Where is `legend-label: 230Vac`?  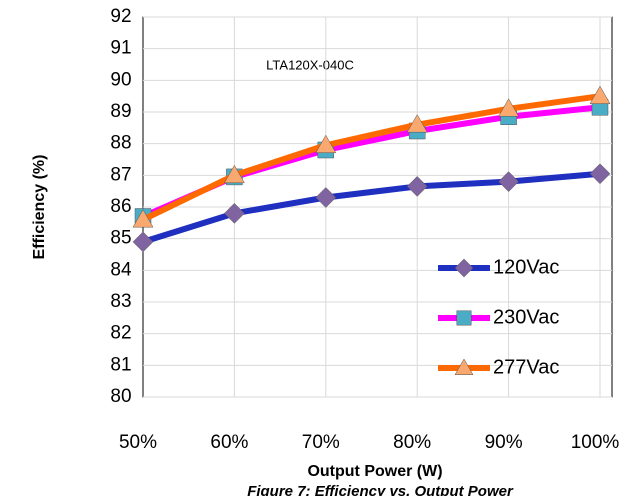 legend-label: 230Vac is located at coordinates (526, 317).